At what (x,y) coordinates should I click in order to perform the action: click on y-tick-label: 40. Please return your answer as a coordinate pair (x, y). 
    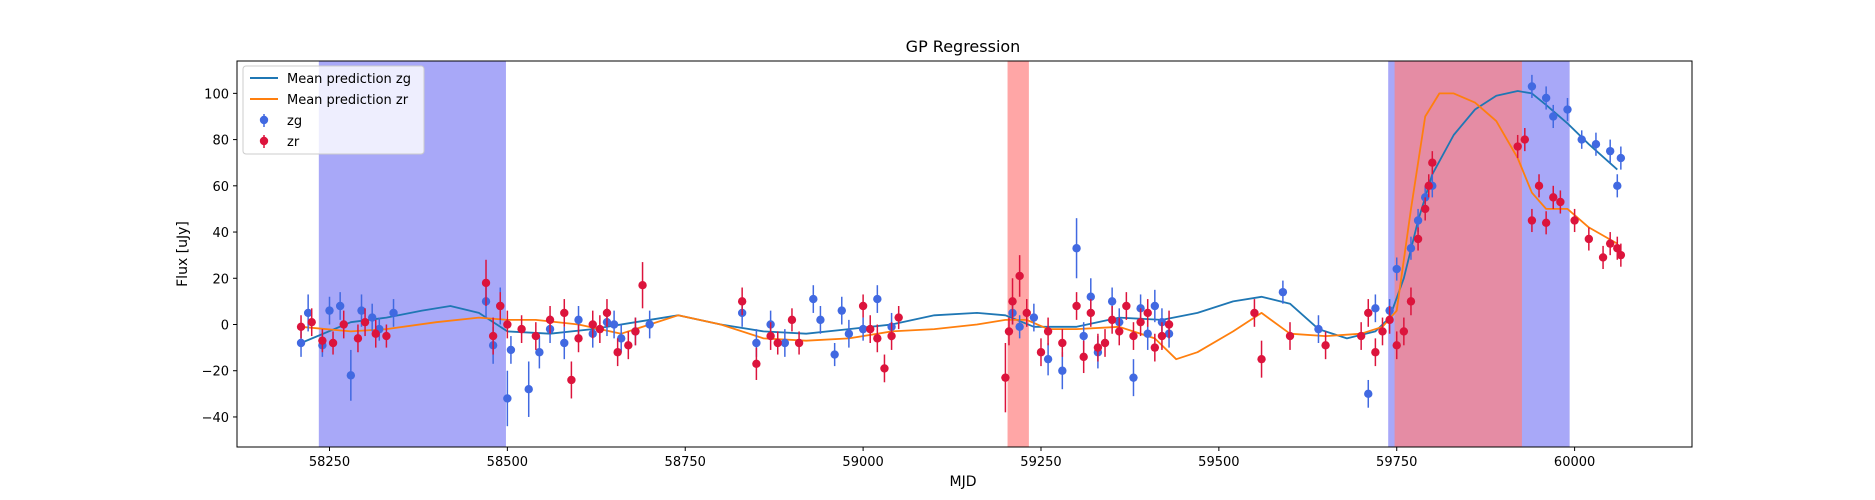
    Looking at the image, I should click on (220, 233).